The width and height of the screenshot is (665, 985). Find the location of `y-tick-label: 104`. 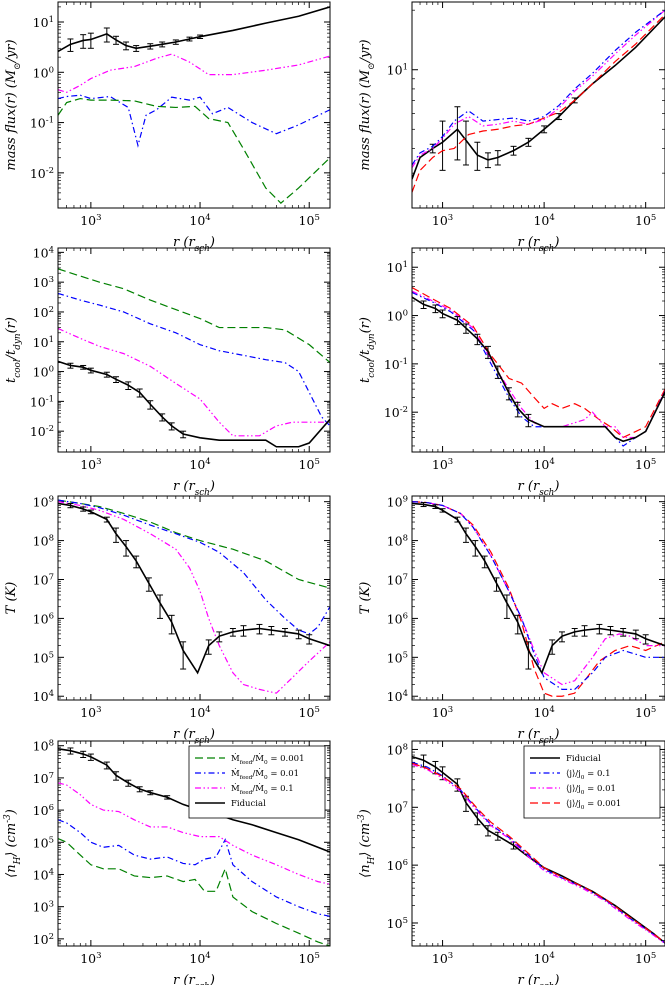

y-tick-label: 104 is located at coordinates (43, 696).